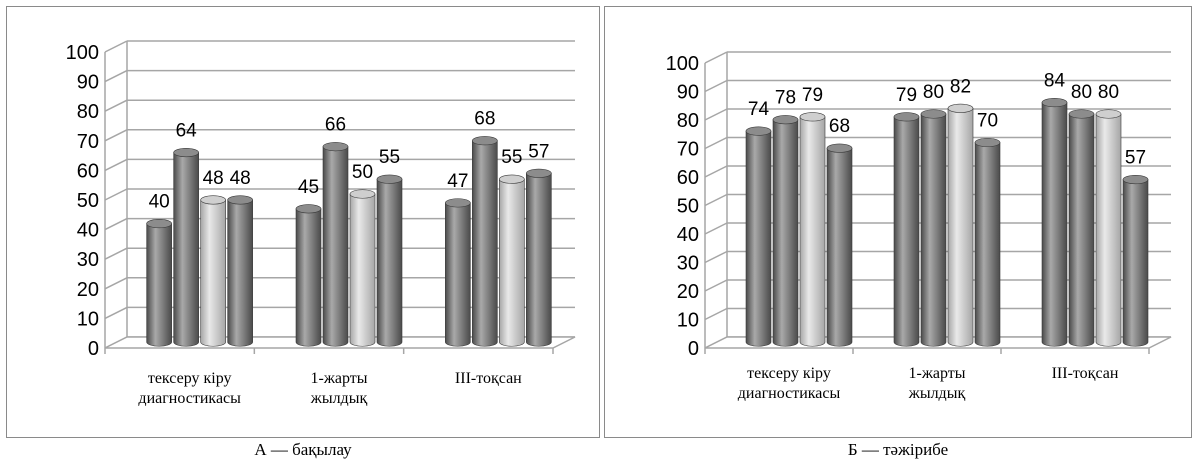 The width and height of the screenshot is (1198, 463). I want to click on y-tick-label: 60, so click(688, 178).